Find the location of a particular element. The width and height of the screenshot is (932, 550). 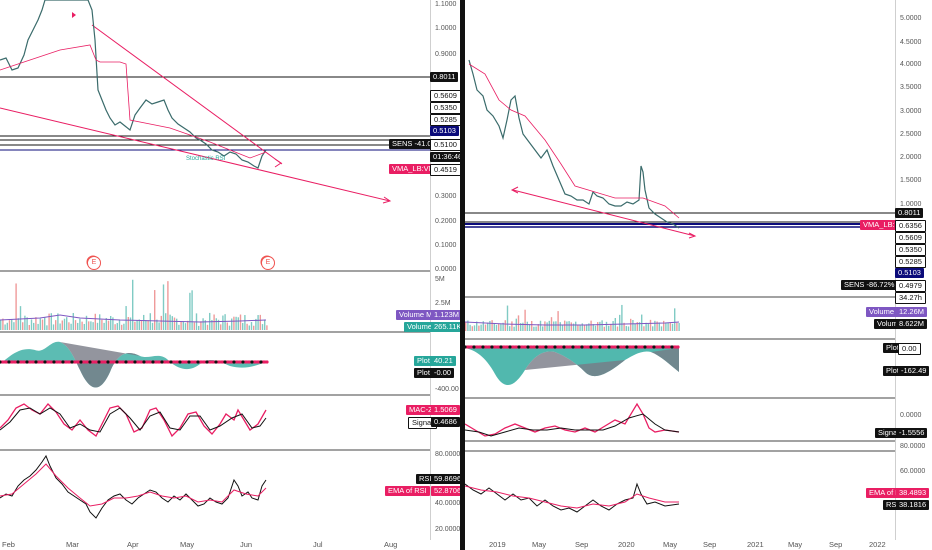

axis-tick: 2.0000 is located at coordinates (911, 157).